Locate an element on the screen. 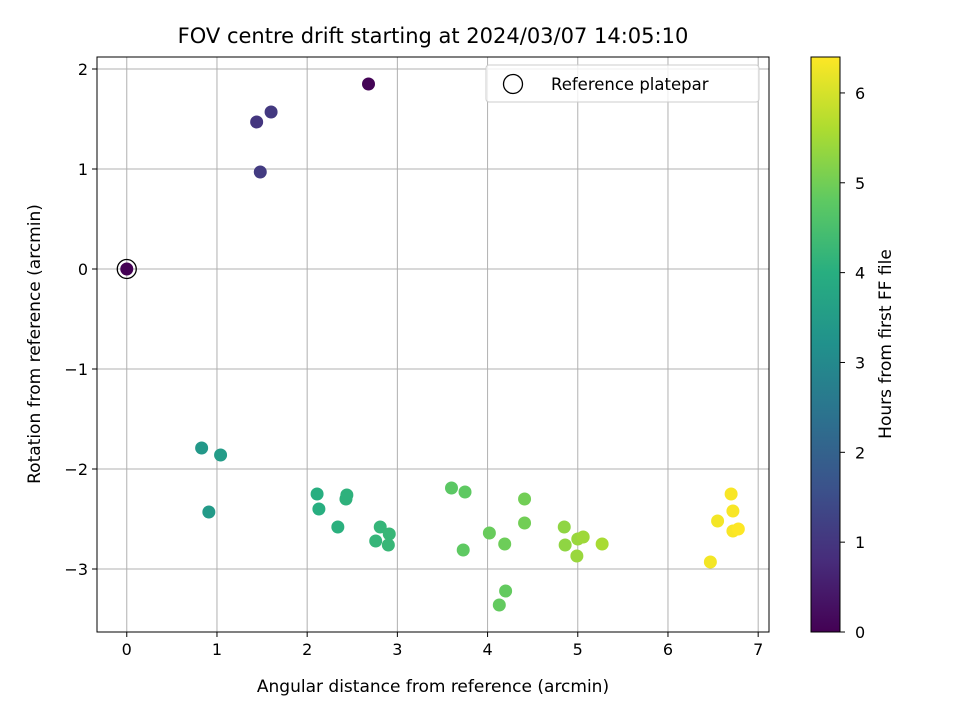  x-tick-label: 4 is located at coordinates (487, 649).